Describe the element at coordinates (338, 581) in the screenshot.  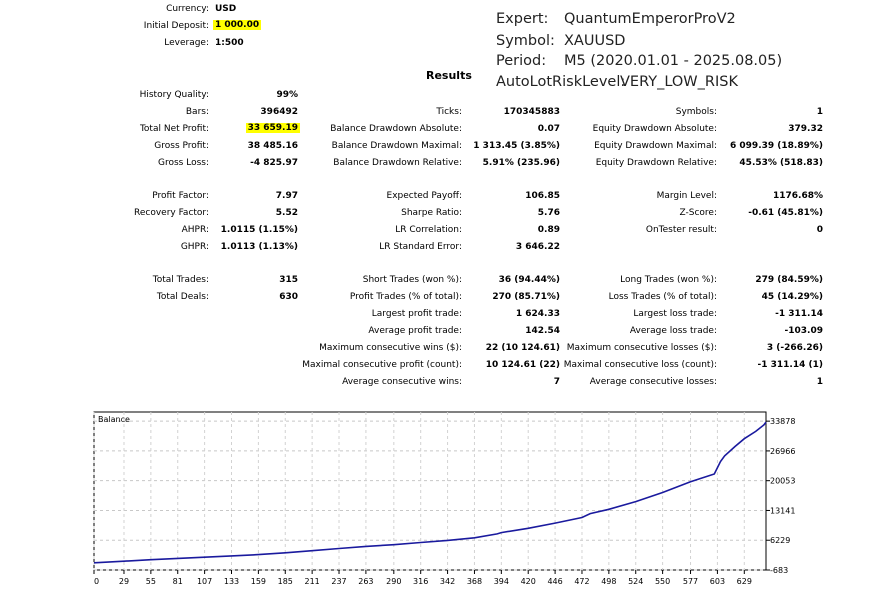
I see `x-tick-label: 237` at that location.